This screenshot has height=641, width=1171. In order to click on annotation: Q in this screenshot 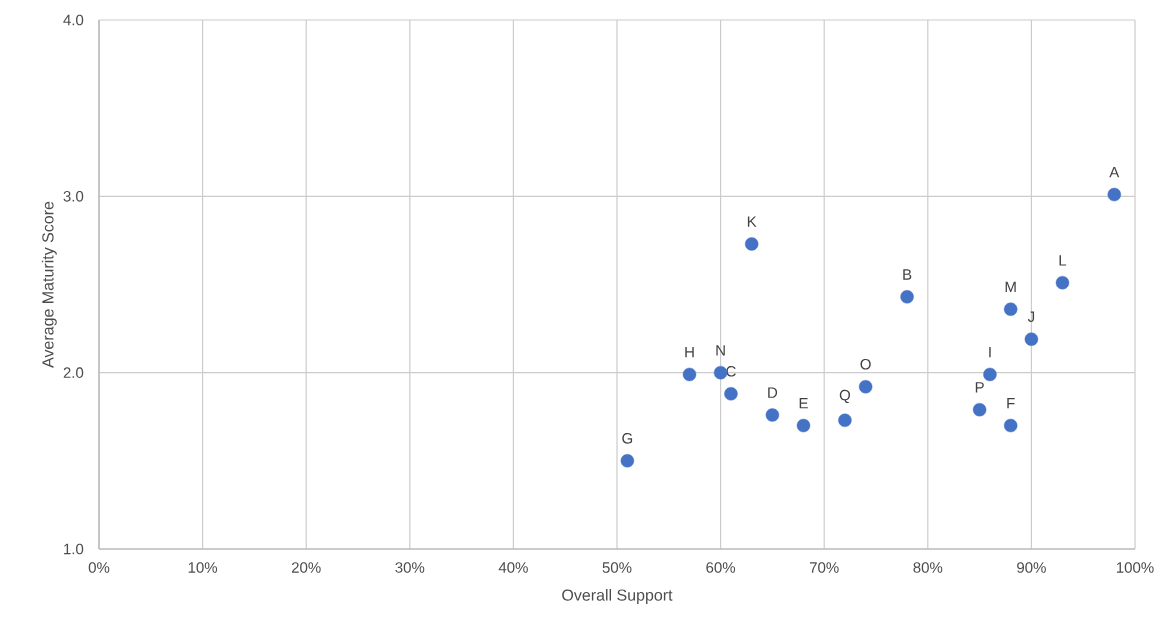, I will do `click(845, 396)`.